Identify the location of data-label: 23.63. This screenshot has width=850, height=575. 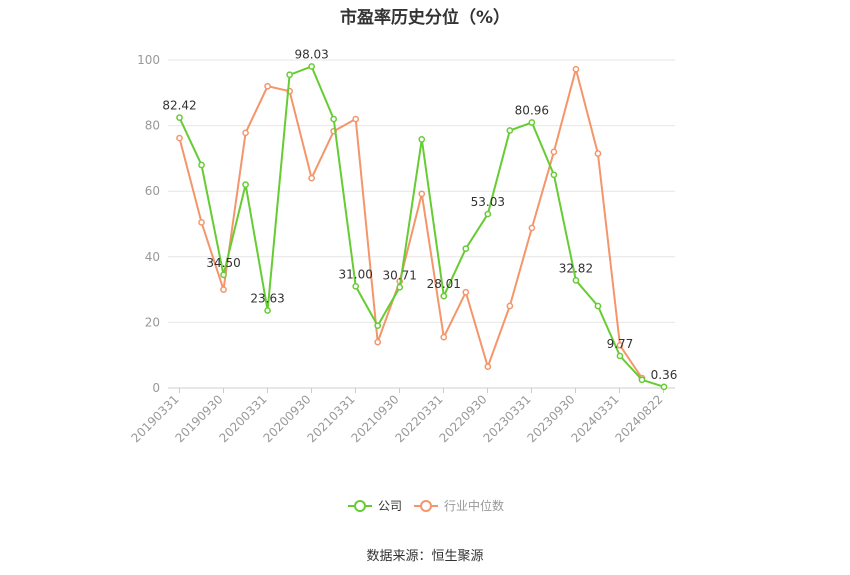
(267, 298).